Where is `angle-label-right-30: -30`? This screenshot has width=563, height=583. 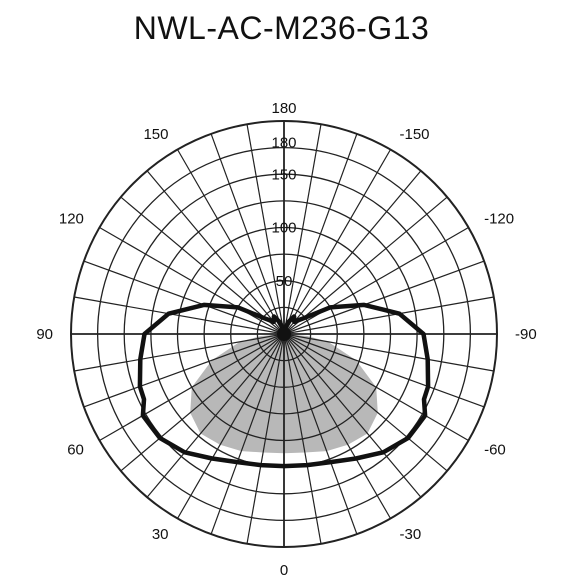
angle-label-right-30: -30 is located at coordinates (411, 534).